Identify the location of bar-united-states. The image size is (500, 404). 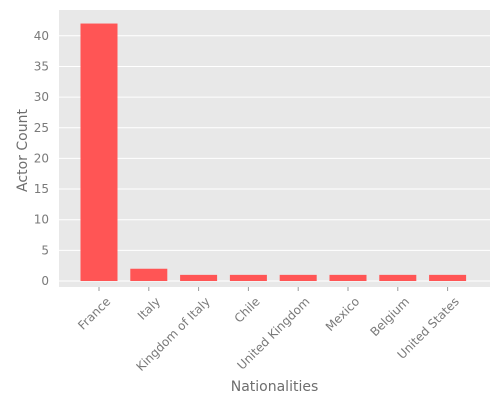
(448, 277).